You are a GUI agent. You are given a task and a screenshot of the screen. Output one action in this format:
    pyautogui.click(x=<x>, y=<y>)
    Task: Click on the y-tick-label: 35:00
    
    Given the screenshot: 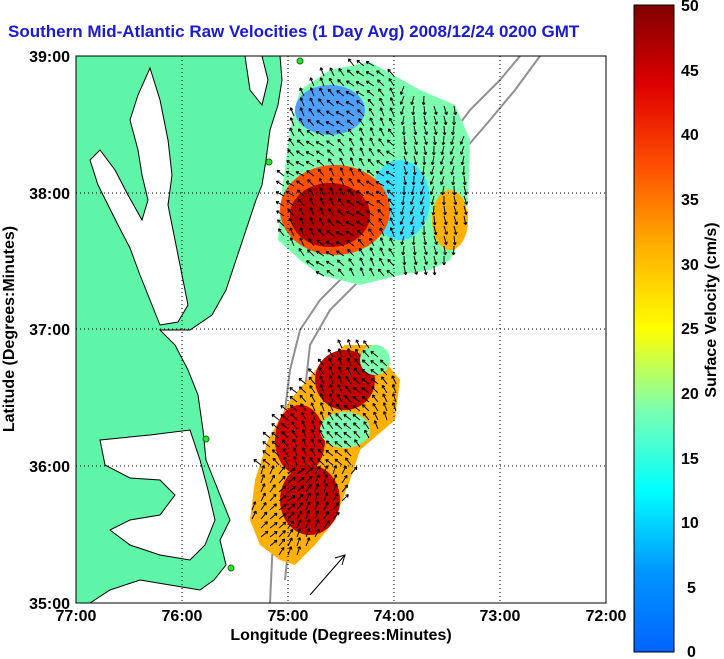 What is the action you would take?
    pyautogui.click(x=49, y=604)
    